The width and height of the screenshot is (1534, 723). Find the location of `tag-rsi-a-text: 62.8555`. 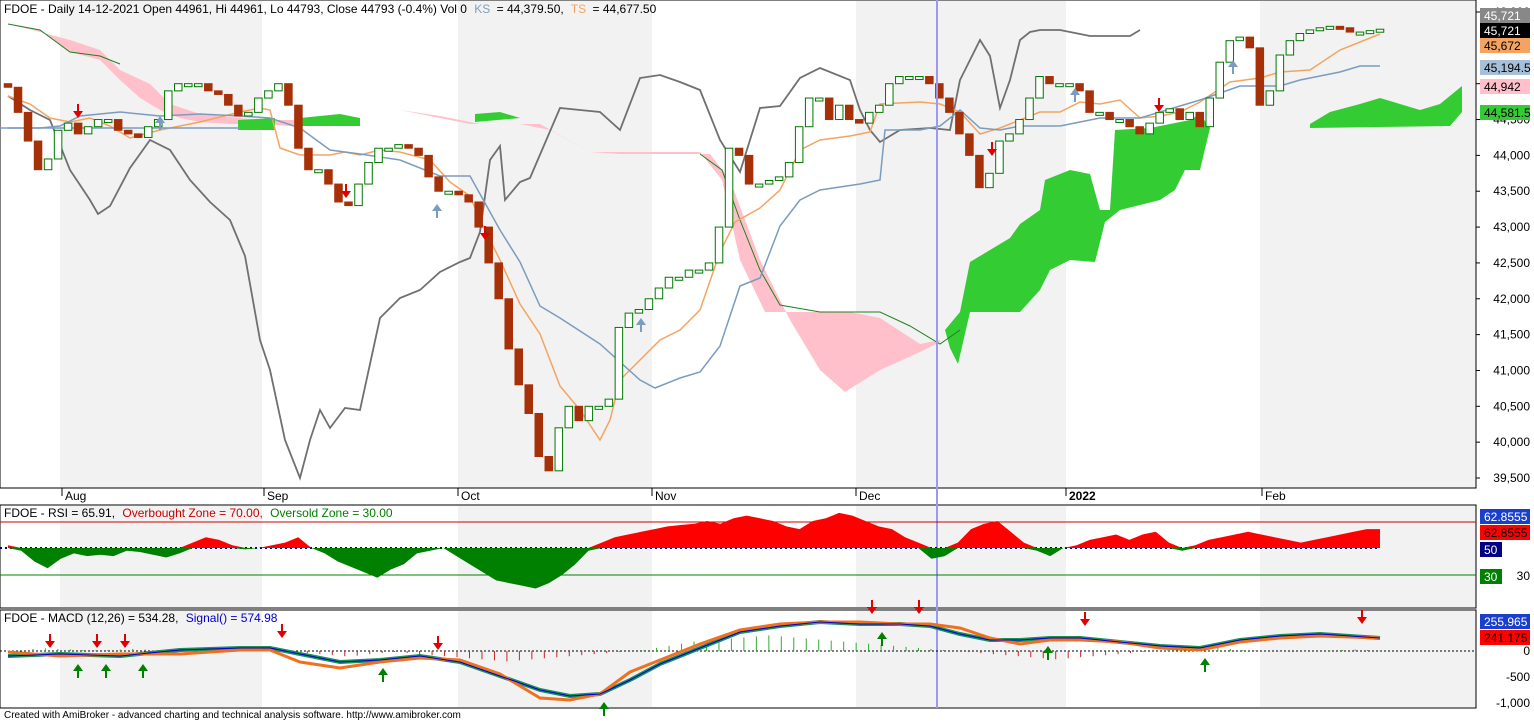

tag-rsi-a-text: 62.8555 is located at coordinates (1506, 517).